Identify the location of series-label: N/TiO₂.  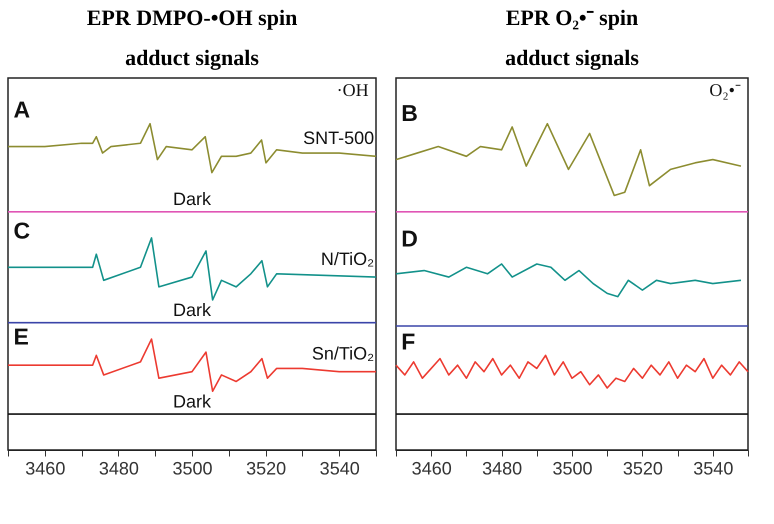
(347, 258).